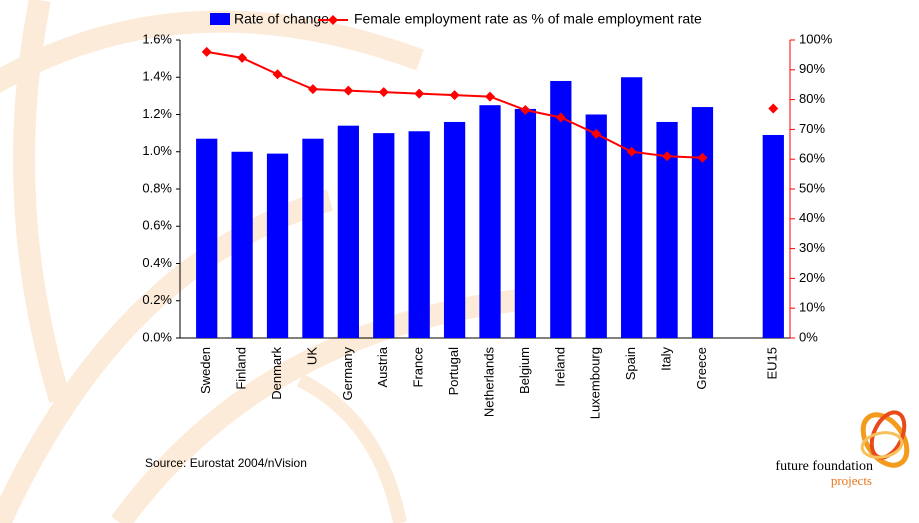 The image size is (919, 523). Describe the element at coordinates (281, 19) in the screenshot. I see `legend-label: Rate of change` at that location.